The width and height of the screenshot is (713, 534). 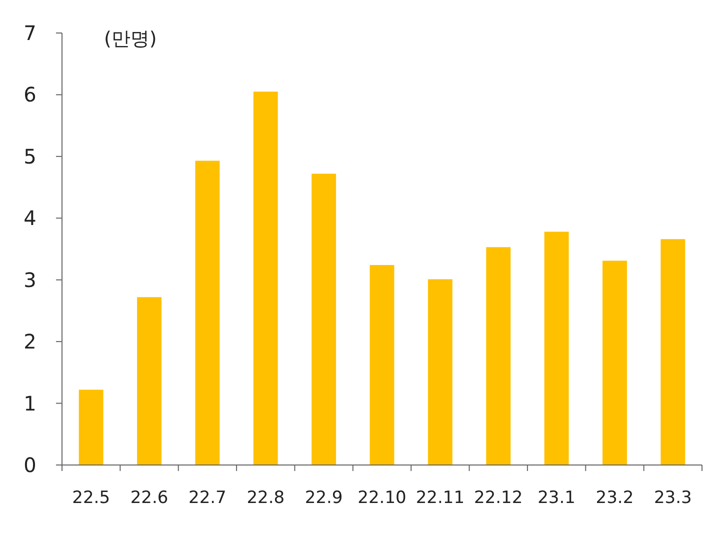 I want to click on x-tick-label: 22.11, so click(x=440, y=498).